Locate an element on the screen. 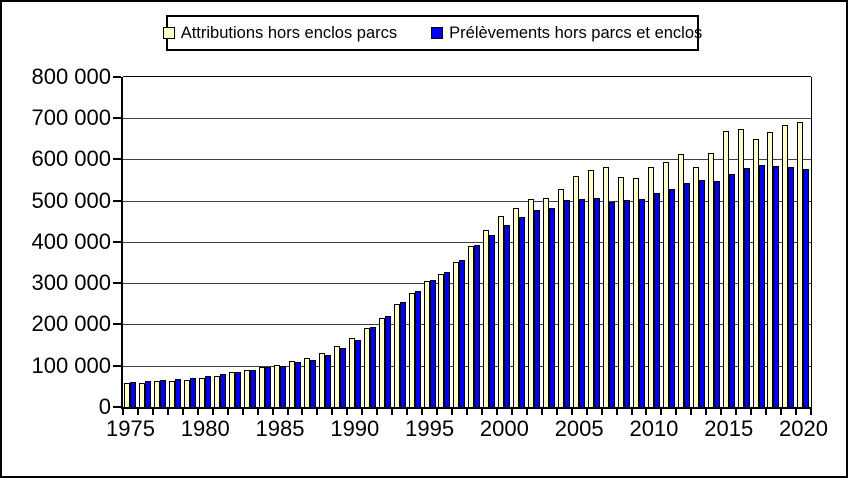  bar-prelevements-2008 is located at coordinates (626, 303).